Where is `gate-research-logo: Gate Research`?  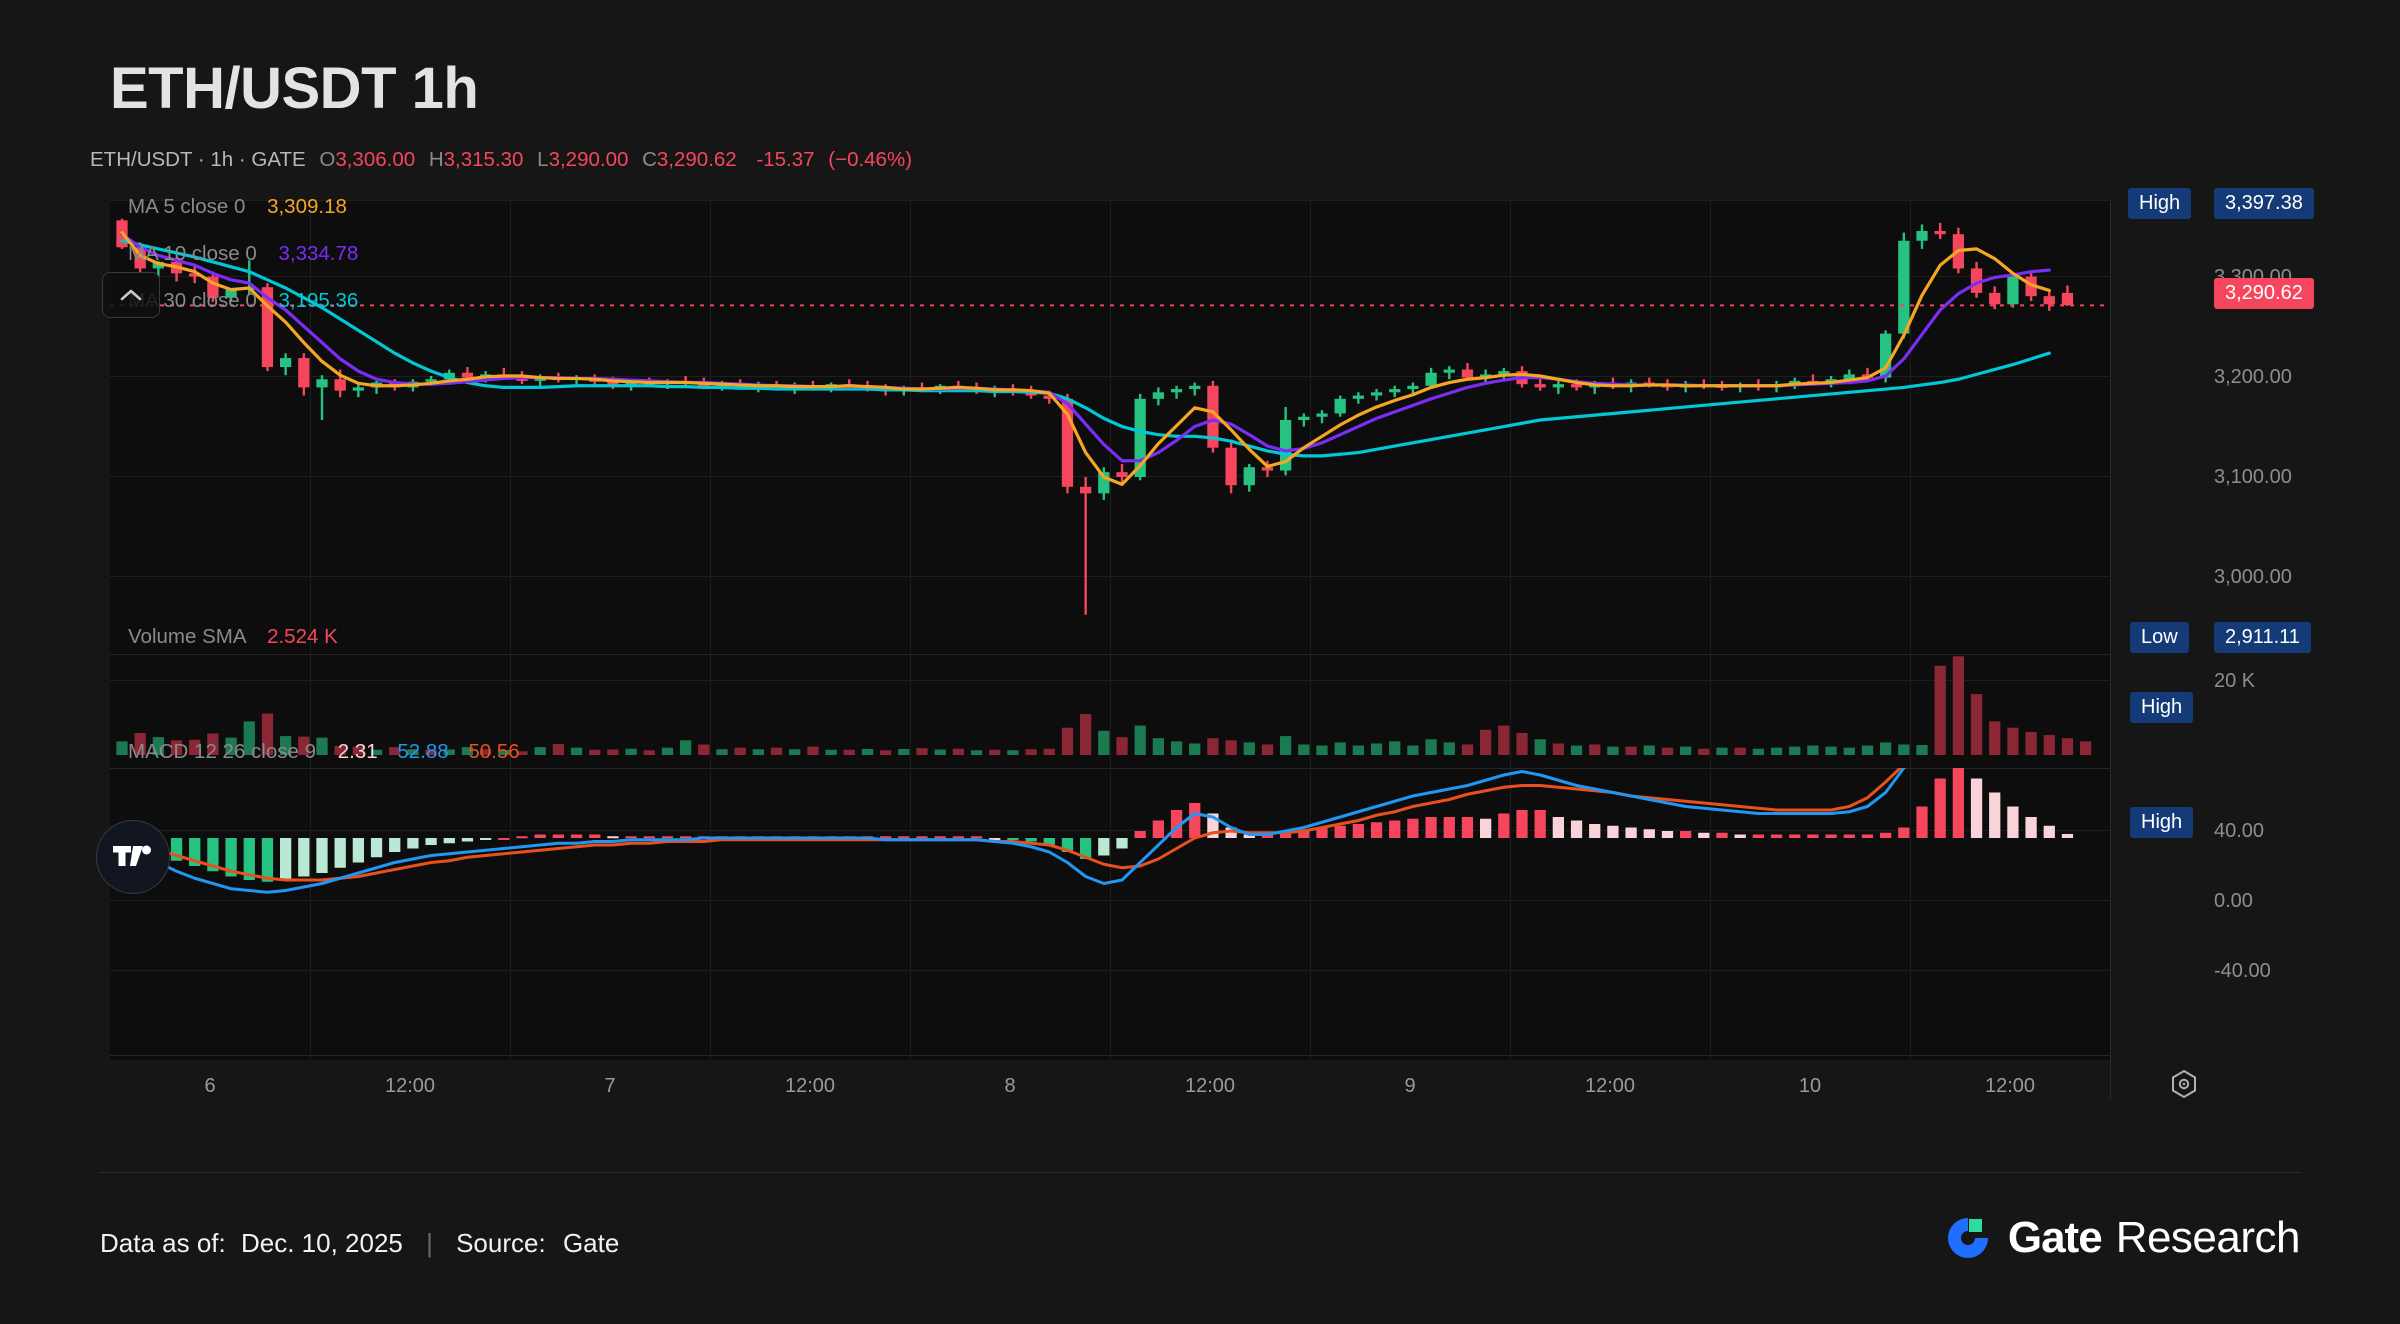
gate-research-logo: Gate Research is located at coordinates (2121, 1238).